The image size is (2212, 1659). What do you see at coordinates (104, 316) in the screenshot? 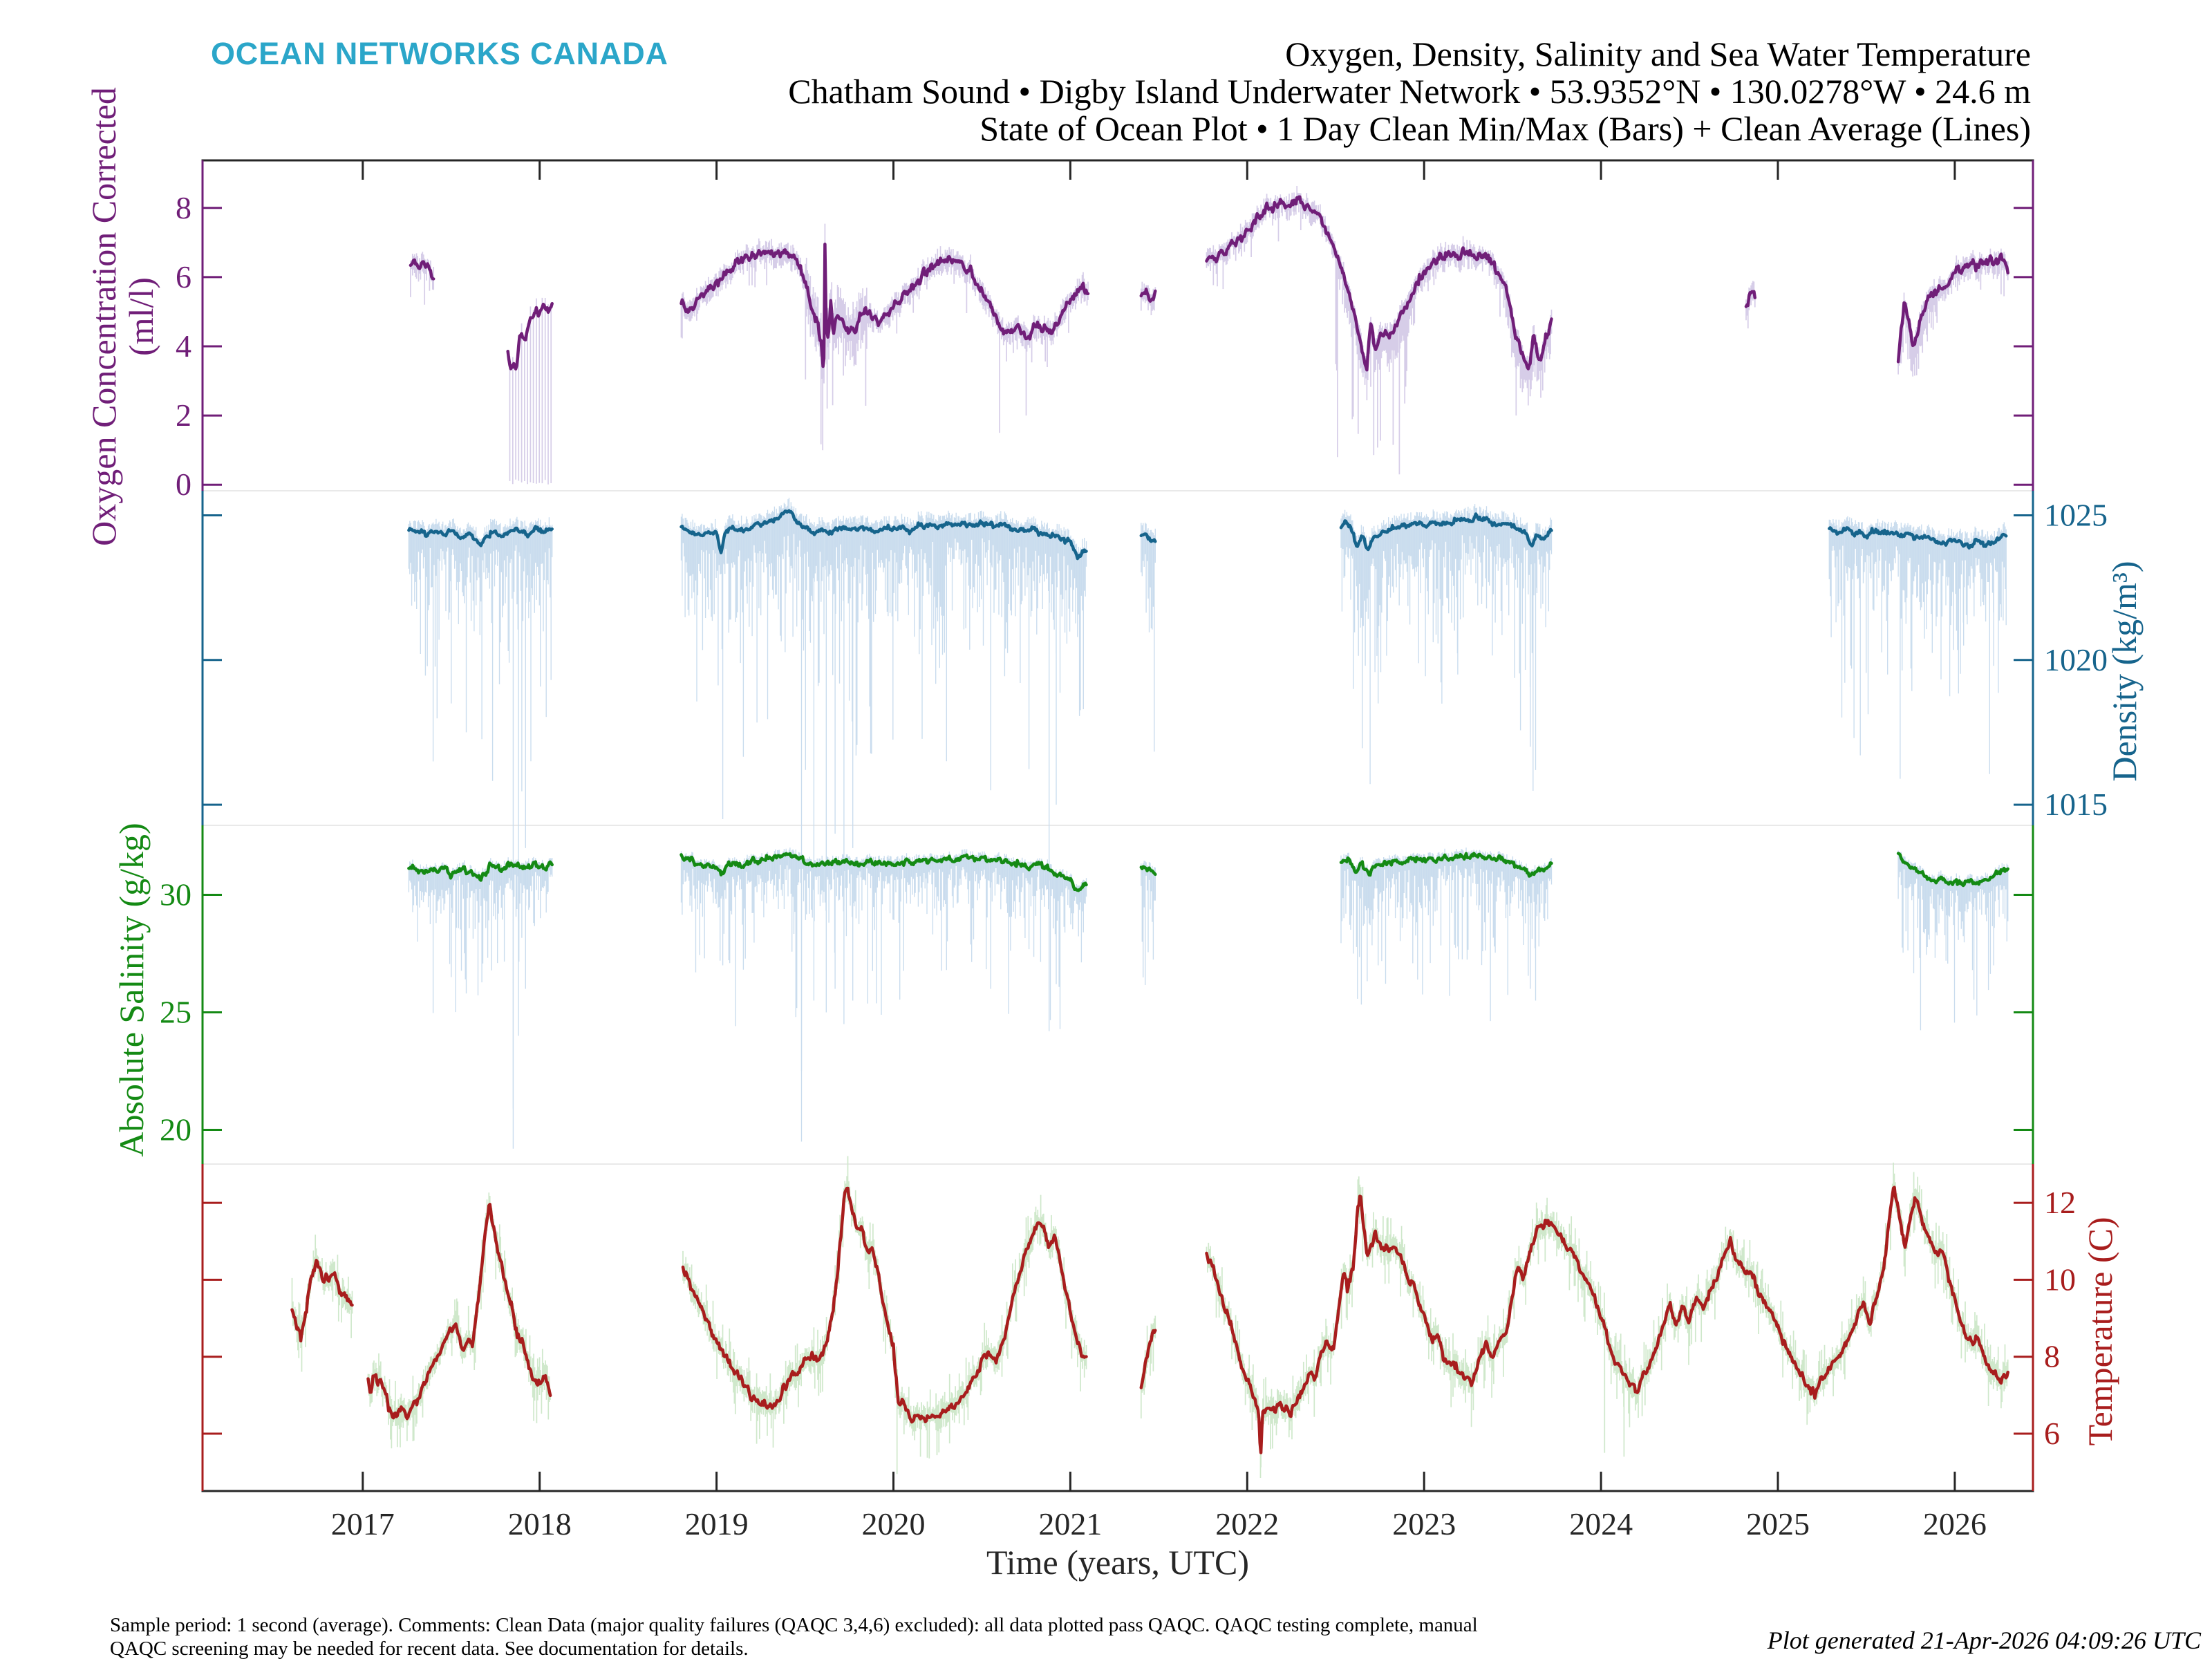
I see `svg-text: Oxygen Concentration Corrected` at bounding box center [104, 316].